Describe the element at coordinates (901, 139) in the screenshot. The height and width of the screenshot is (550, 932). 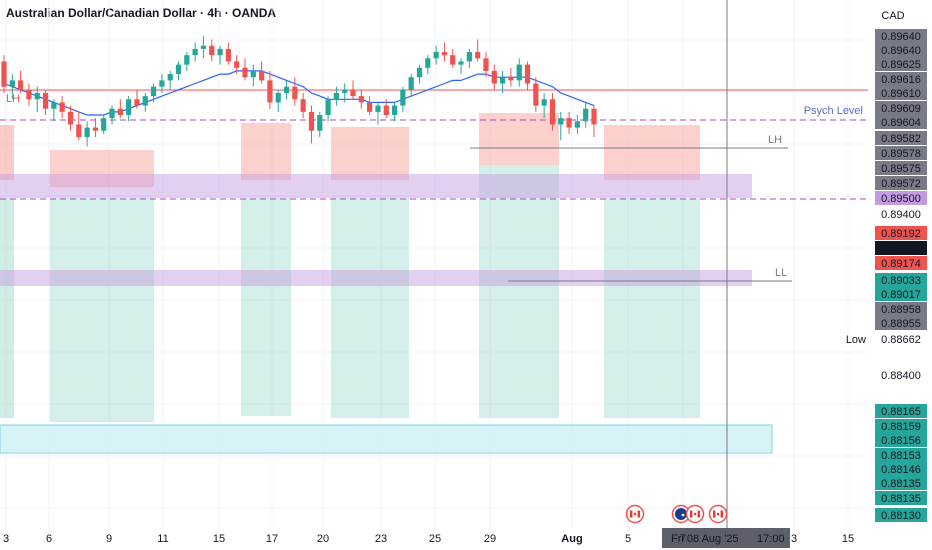
I see `price-label: 0.89582` at that location.